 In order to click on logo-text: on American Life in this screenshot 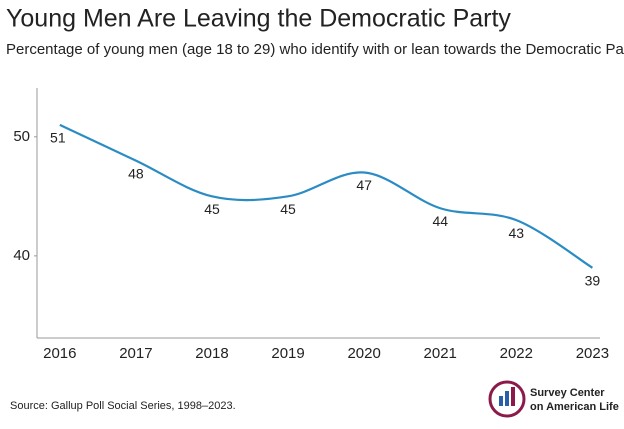, I will do `click(574, 407)`.